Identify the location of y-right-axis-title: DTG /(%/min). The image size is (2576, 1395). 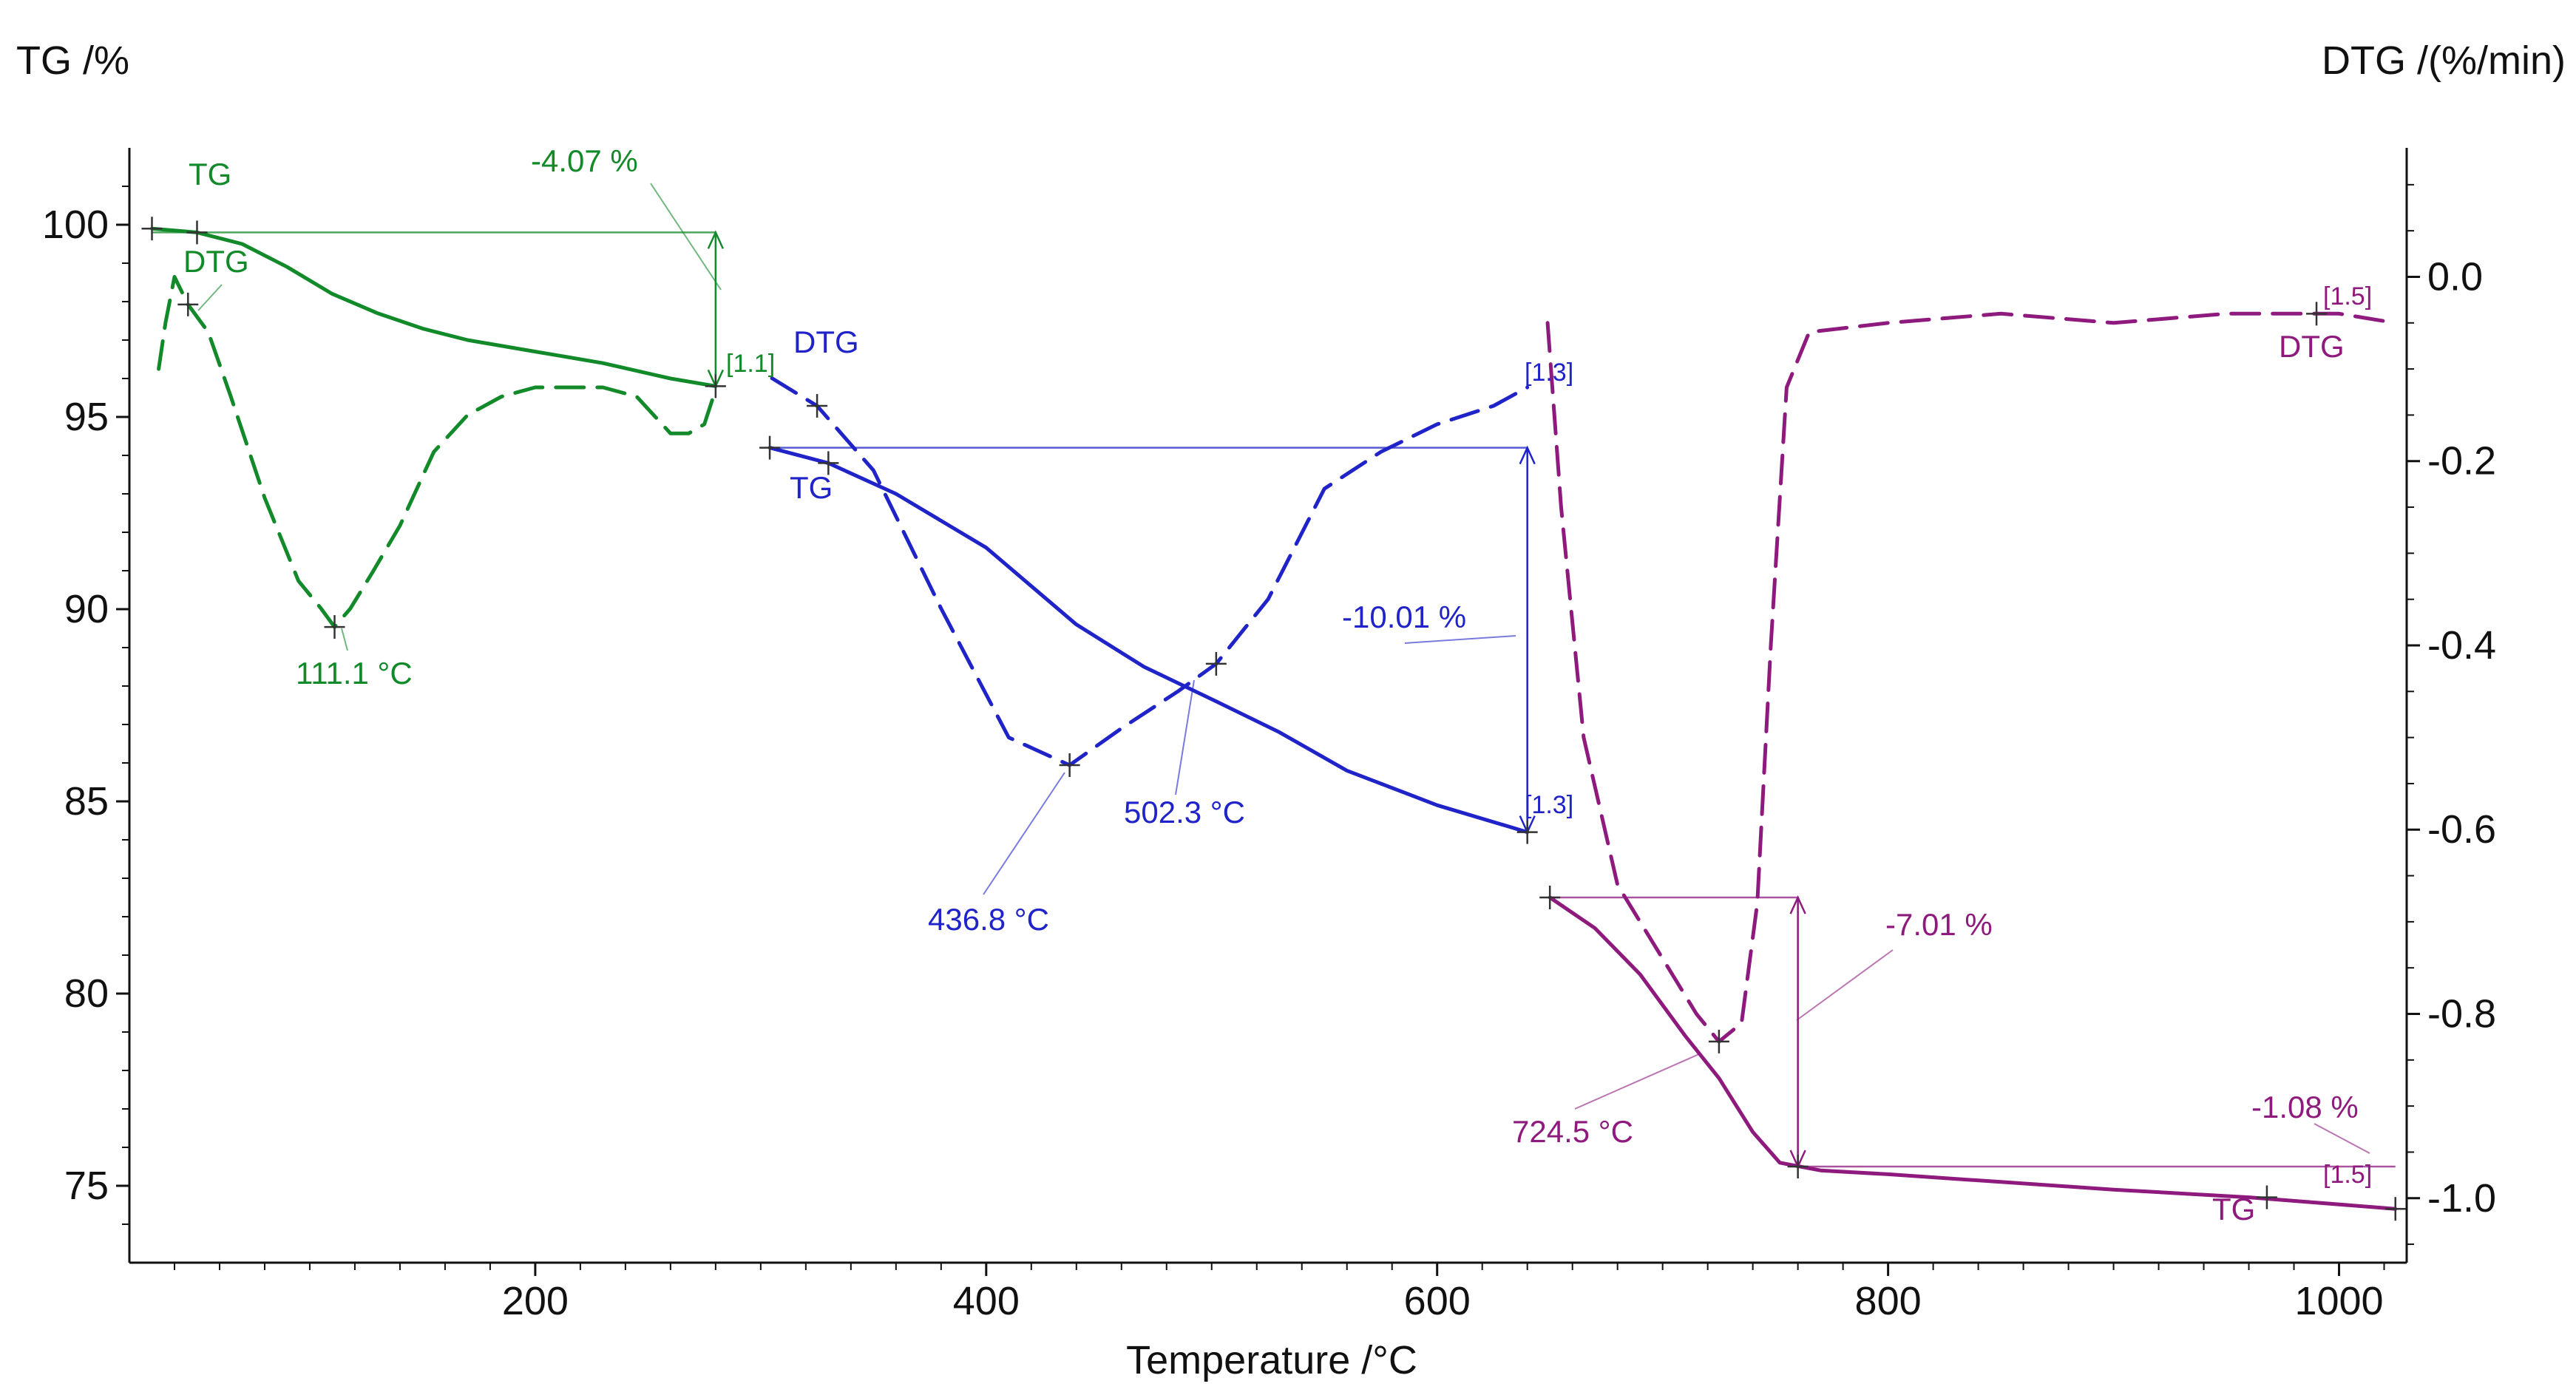
(2444, 61).